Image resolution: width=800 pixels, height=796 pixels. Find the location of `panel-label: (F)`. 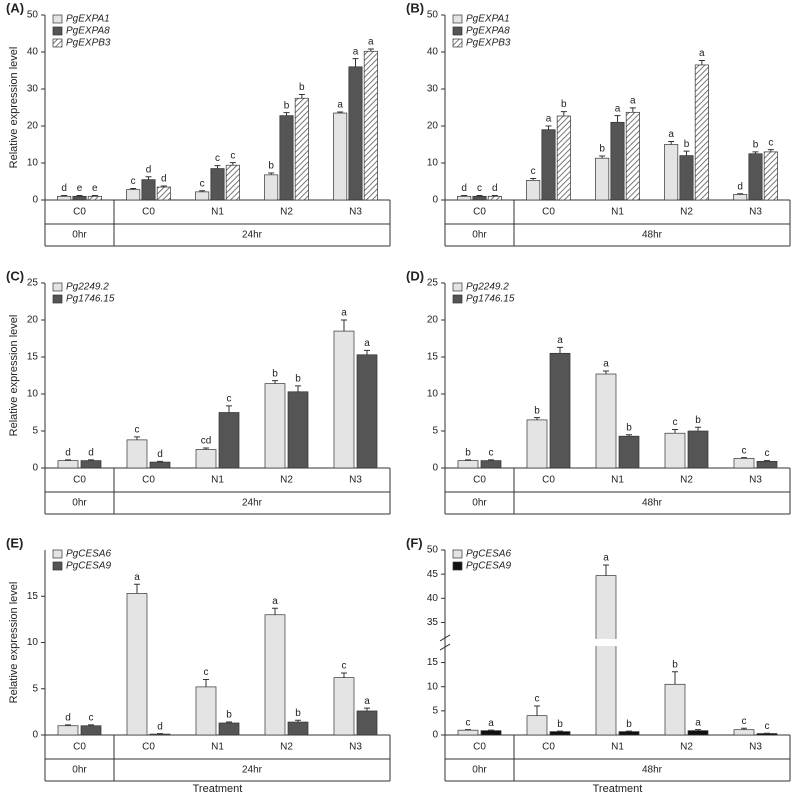

panel-label: (F) is located at coordinates (414, 542).